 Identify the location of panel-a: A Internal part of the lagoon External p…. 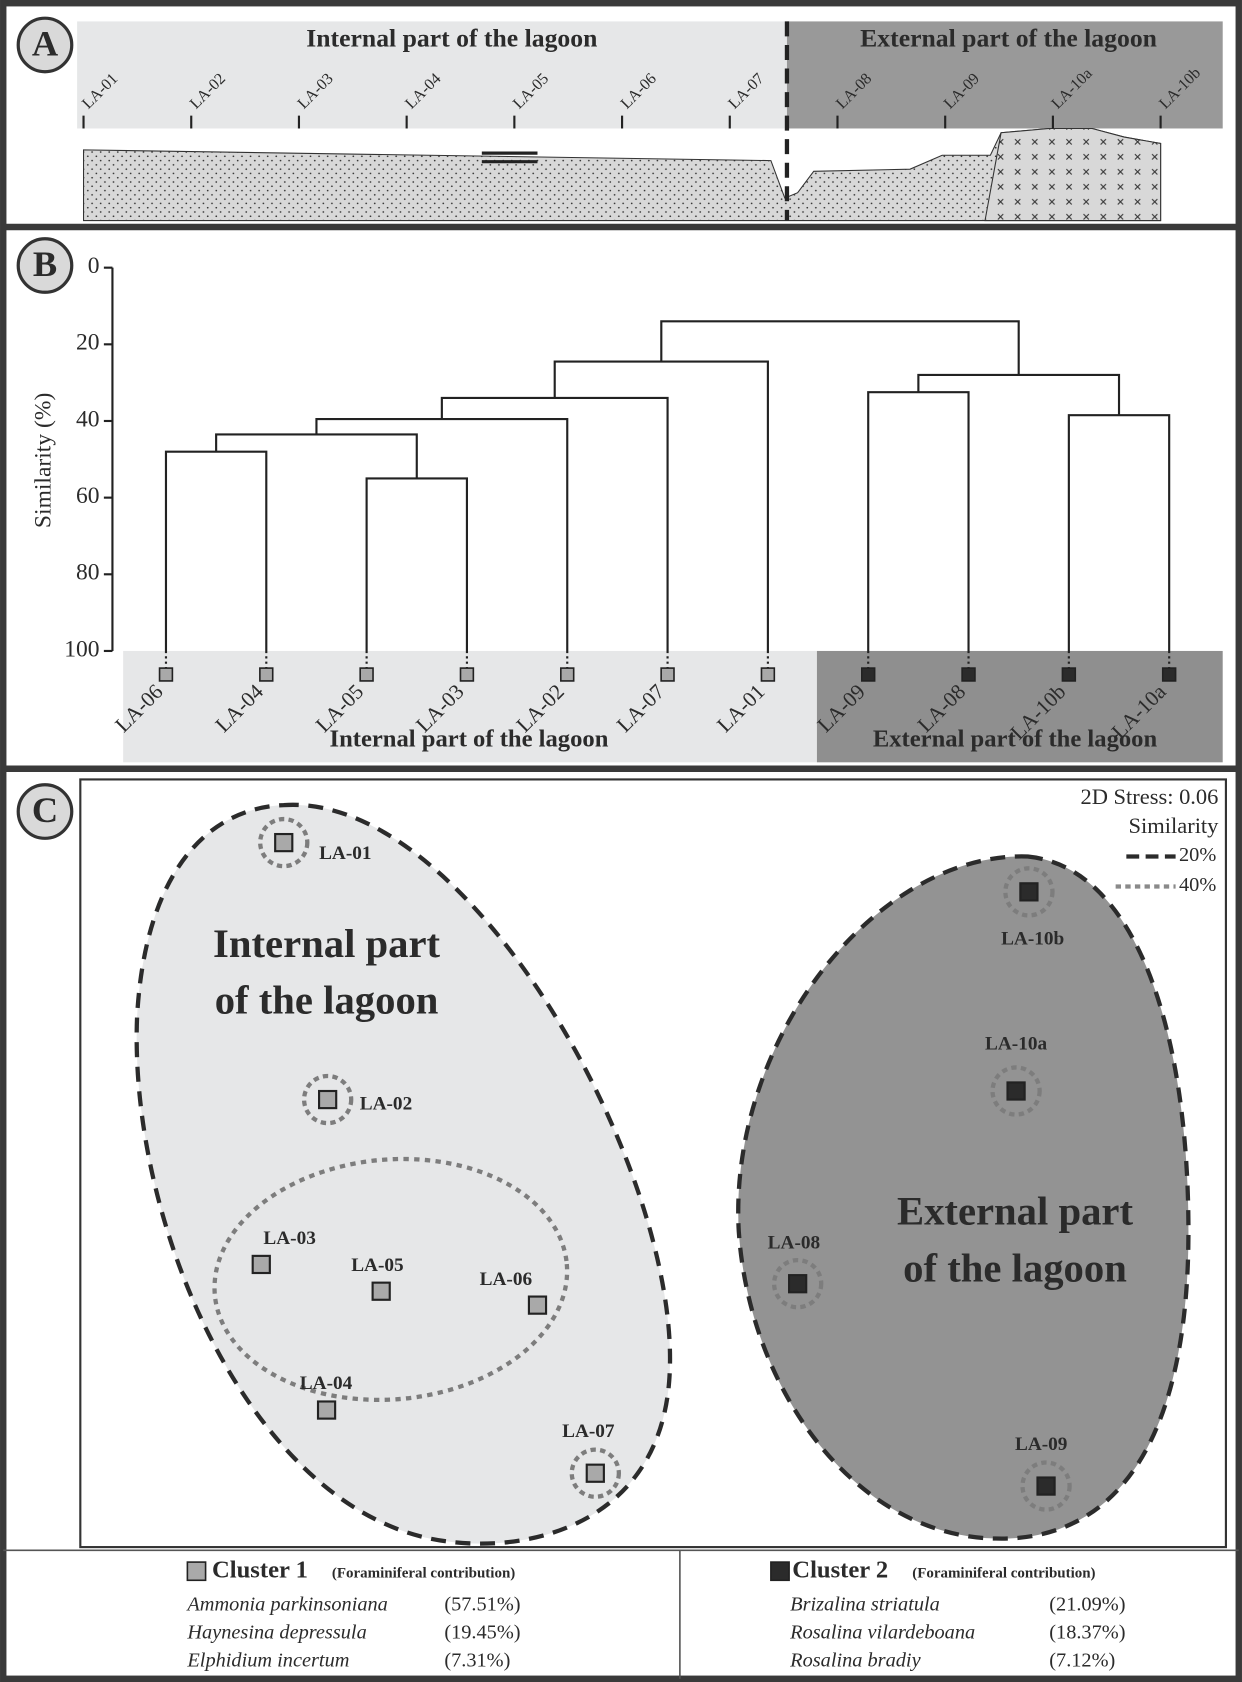
(619, 119).